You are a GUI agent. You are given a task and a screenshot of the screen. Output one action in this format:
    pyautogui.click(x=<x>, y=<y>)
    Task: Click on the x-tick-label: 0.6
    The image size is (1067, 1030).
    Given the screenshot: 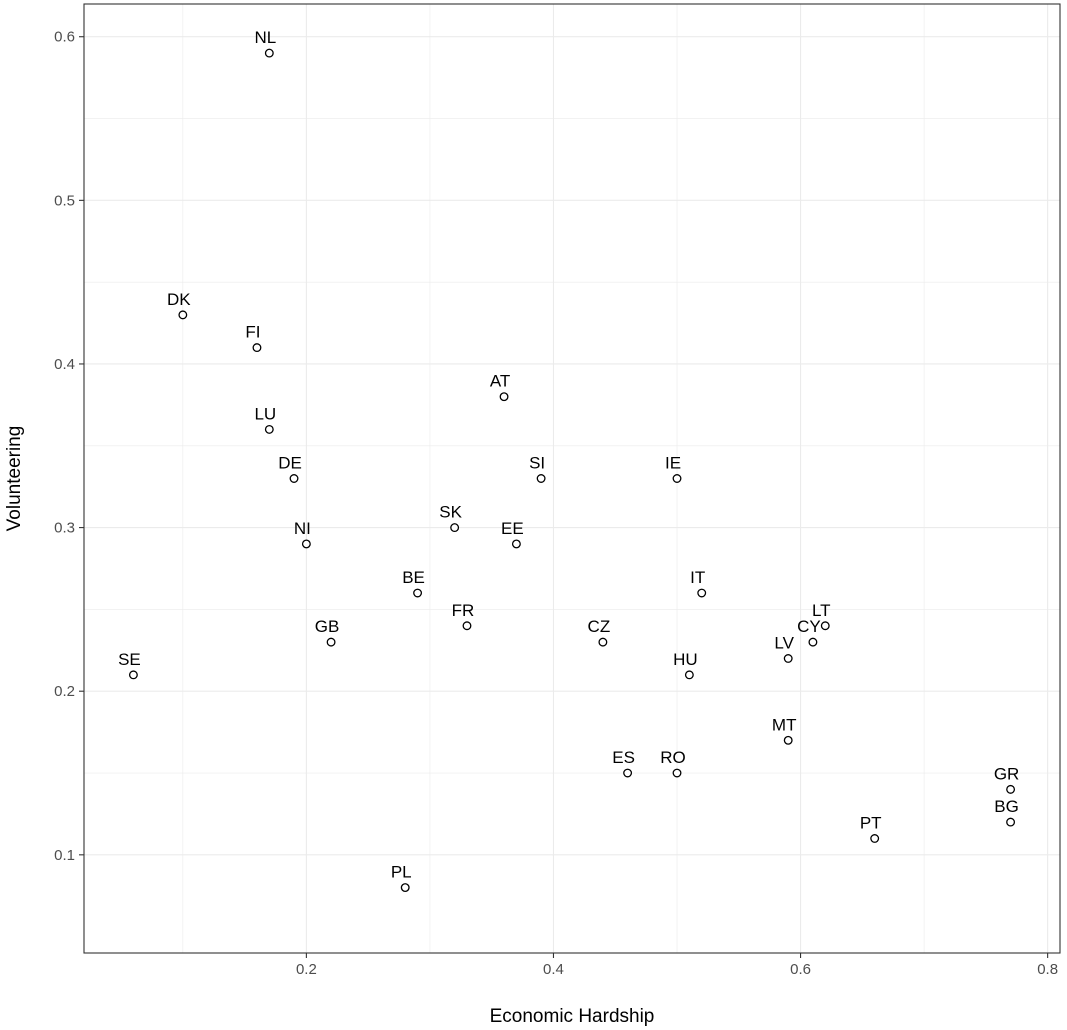 What is the action you would take?
    pyautogui.click(x=800, y=969)
    